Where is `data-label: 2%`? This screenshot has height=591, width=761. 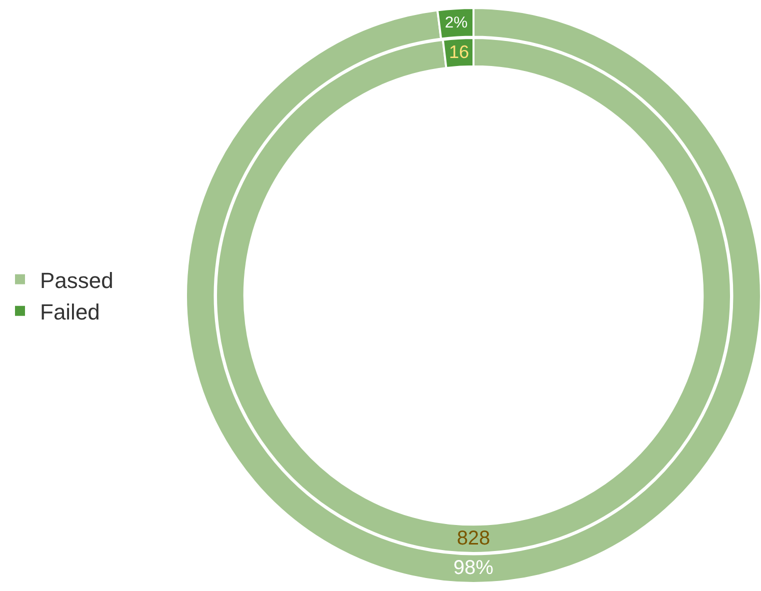 data-label: 2% is located at coordinates (456, 23).